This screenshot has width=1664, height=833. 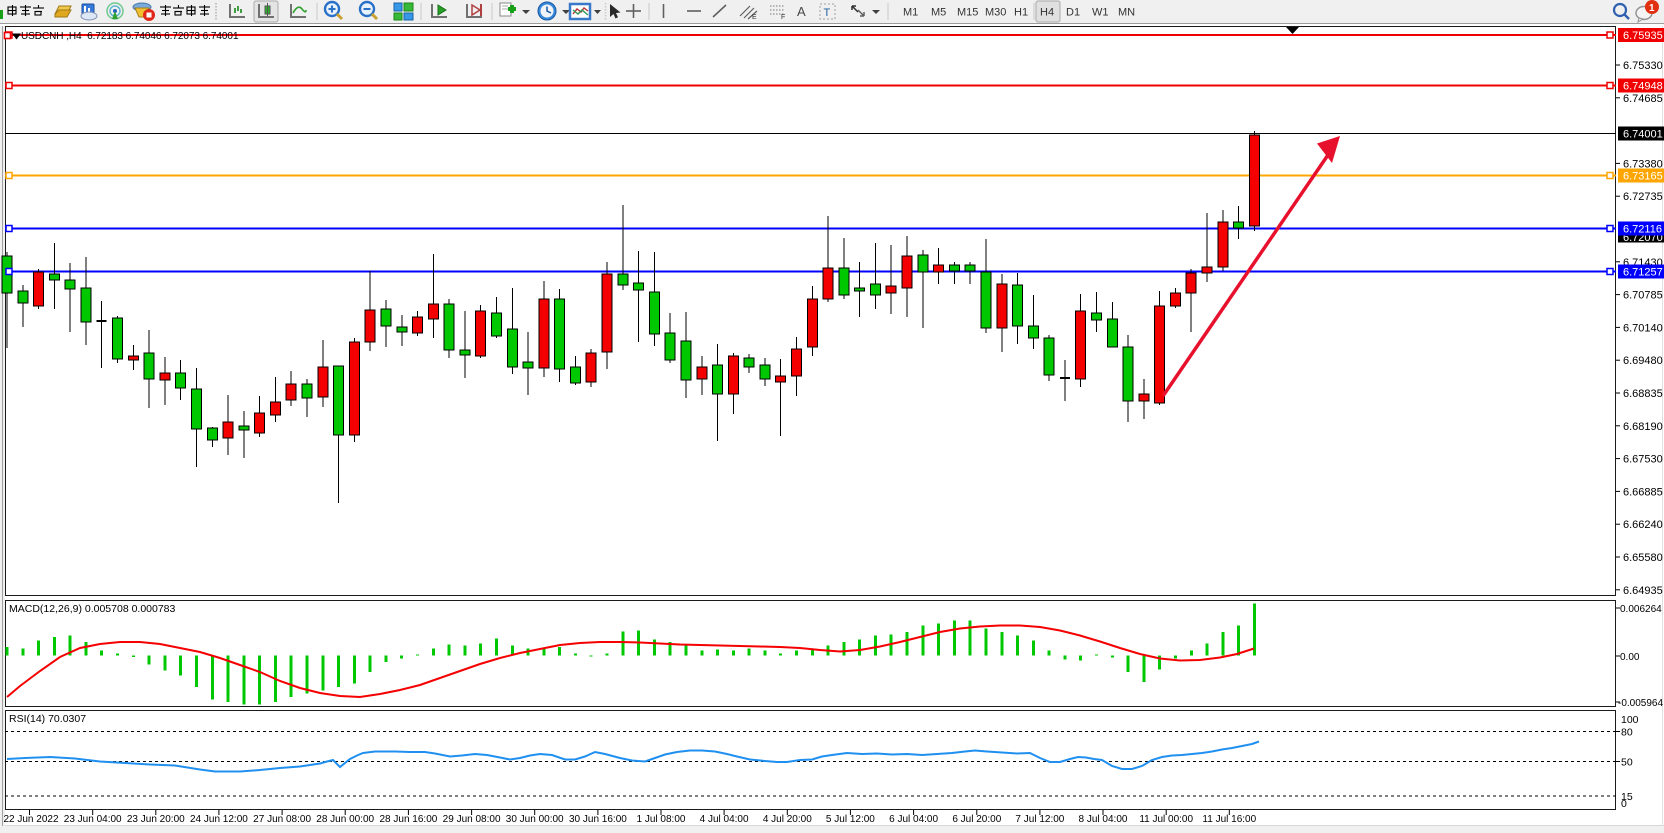 What do you see at coordinates (535, 819) in the screenshot?
I see `svg-text: 30 Jun 00:00` at bounding box center [535, 819].